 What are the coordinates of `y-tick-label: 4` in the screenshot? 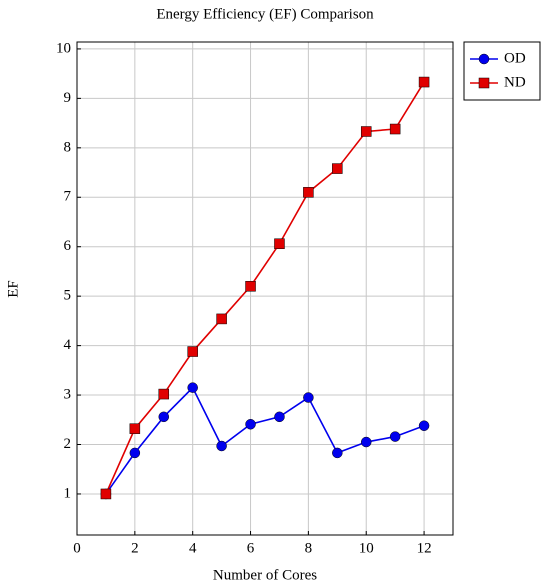 It's located at (68, 345).